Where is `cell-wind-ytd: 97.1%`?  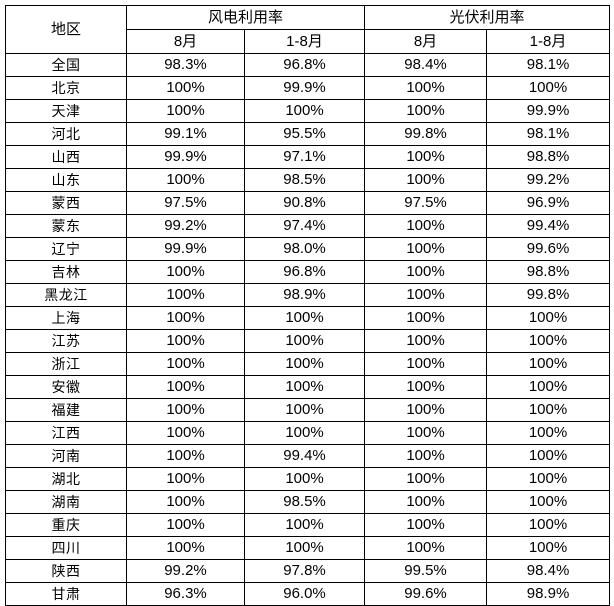 cell-wind-ytd: 97.1% is located at coordinates (304, 157).